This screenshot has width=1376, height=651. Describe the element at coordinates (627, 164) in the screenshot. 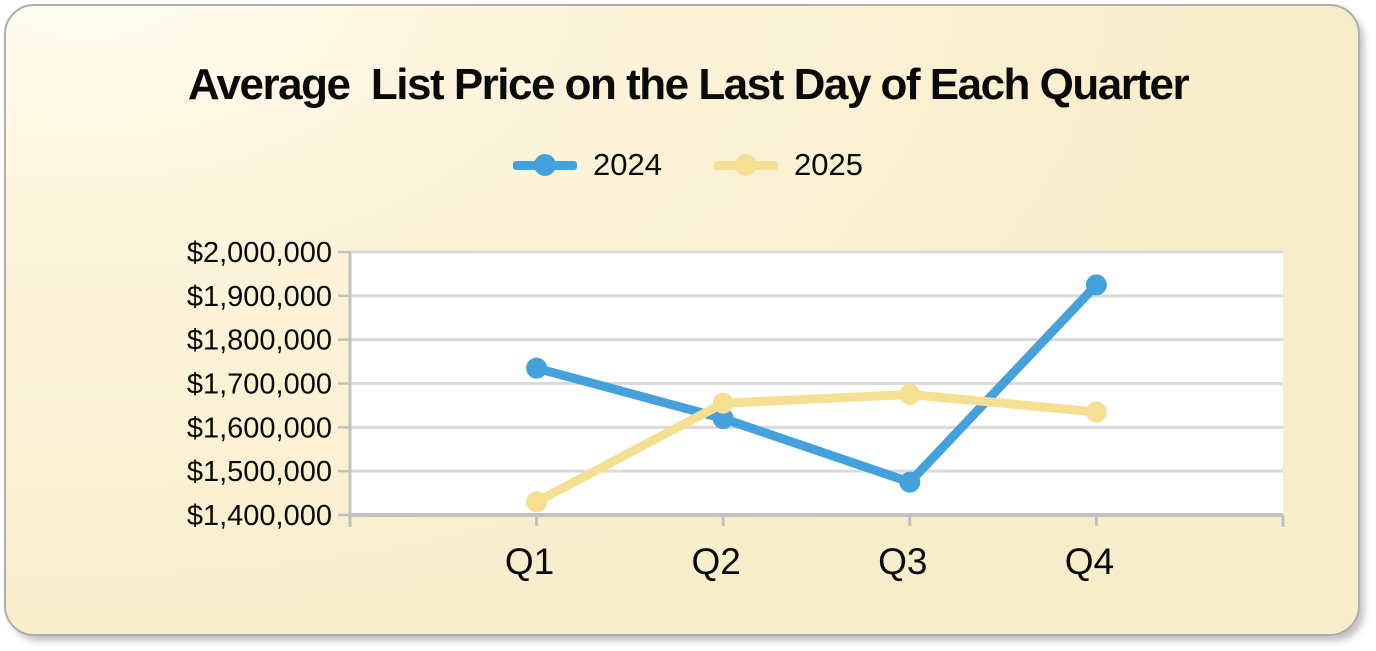

I see `legend-label: 2024` at that location.